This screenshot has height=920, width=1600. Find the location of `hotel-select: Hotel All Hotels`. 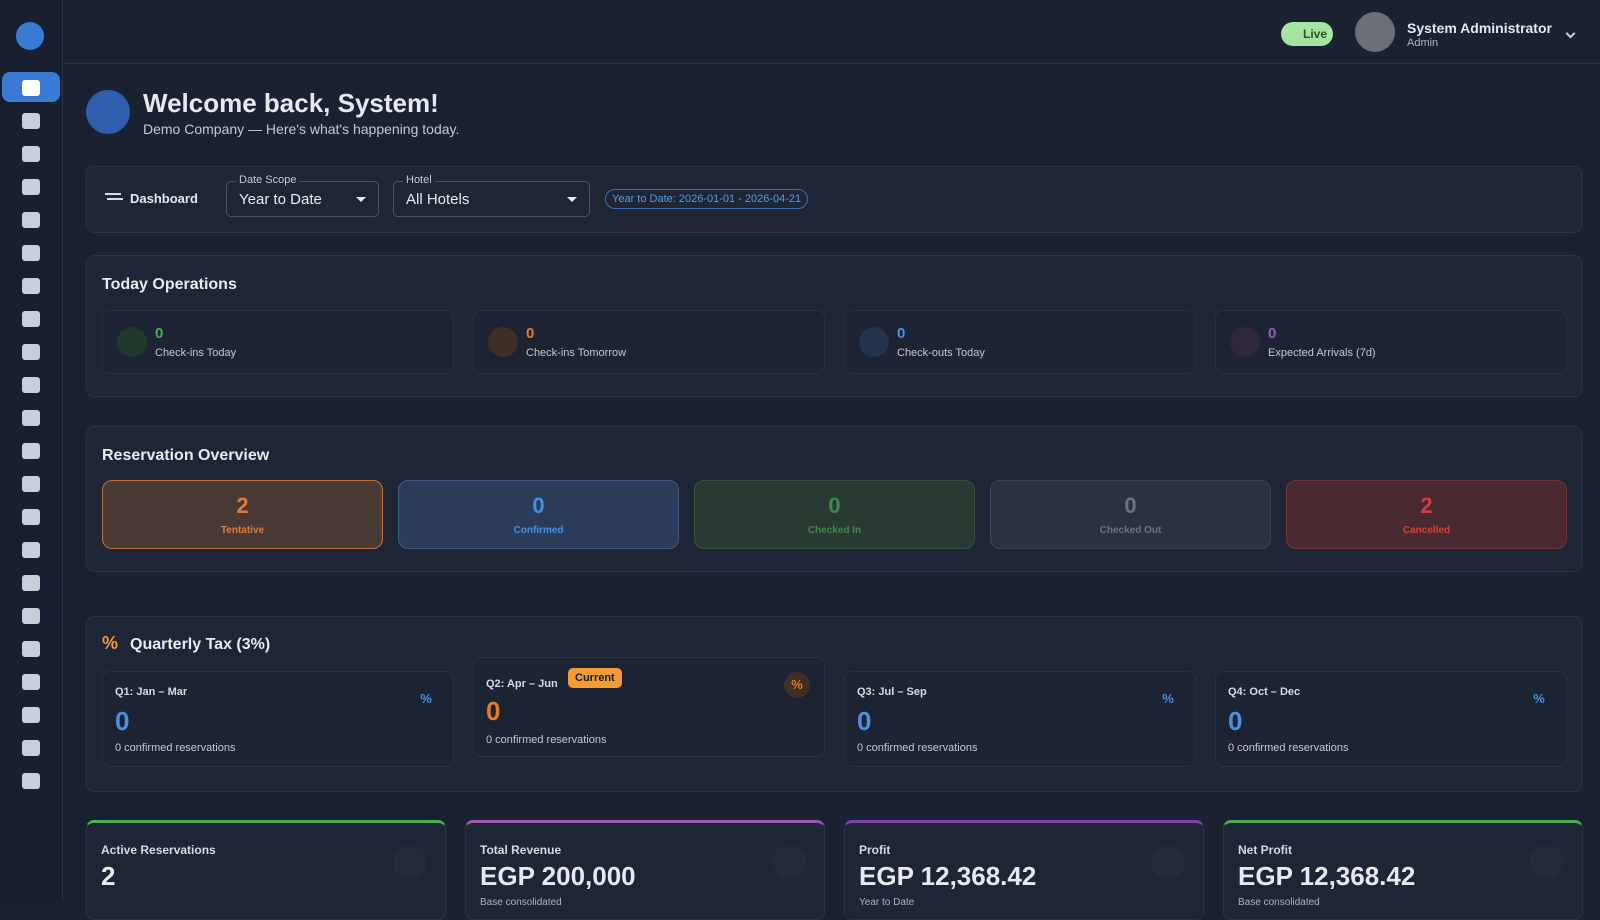

hotel-select: Hotel All Hotels is located at coordinates (491, 195).